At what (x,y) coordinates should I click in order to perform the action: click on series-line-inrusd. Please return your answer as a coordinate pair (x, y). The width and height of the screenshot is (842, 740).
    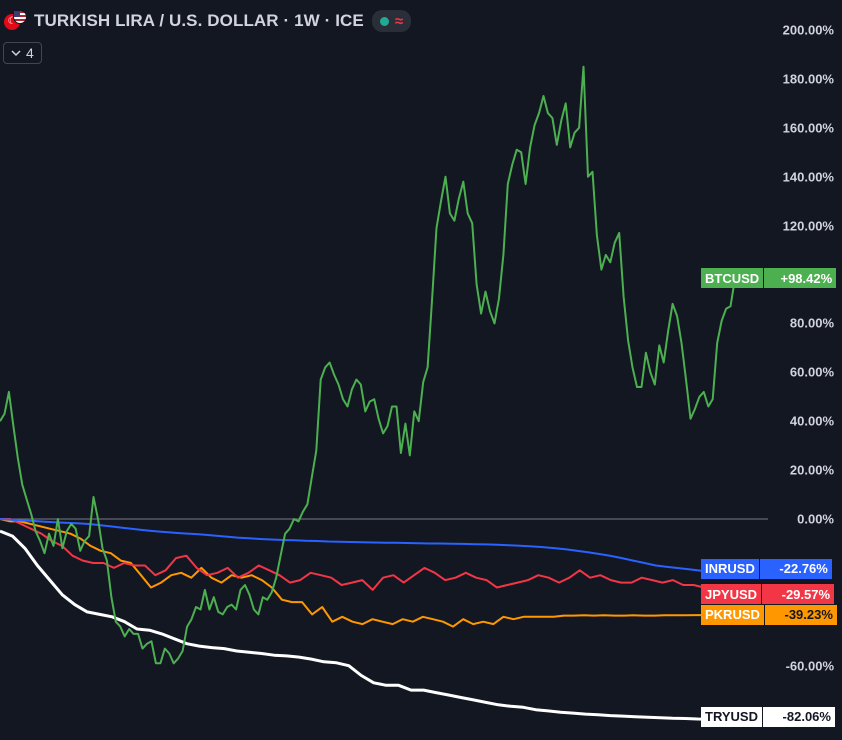
    Looking at the image, I should click on (368, 547).